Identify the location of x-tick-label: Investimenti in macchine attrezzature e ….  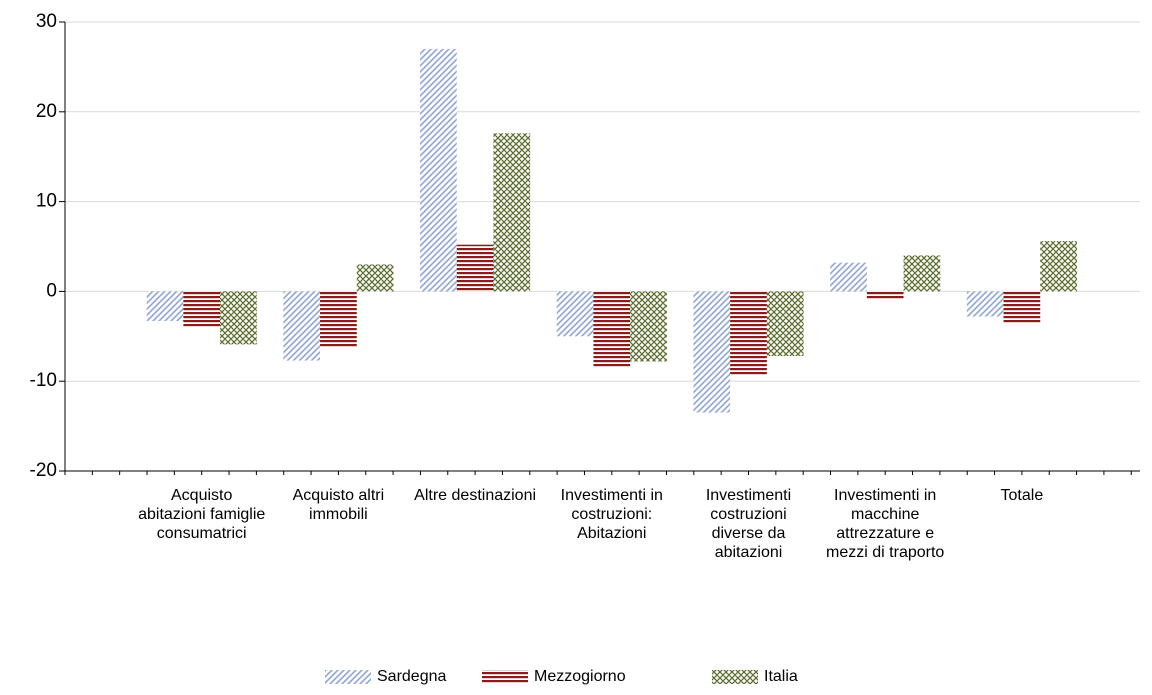
(885, 524).